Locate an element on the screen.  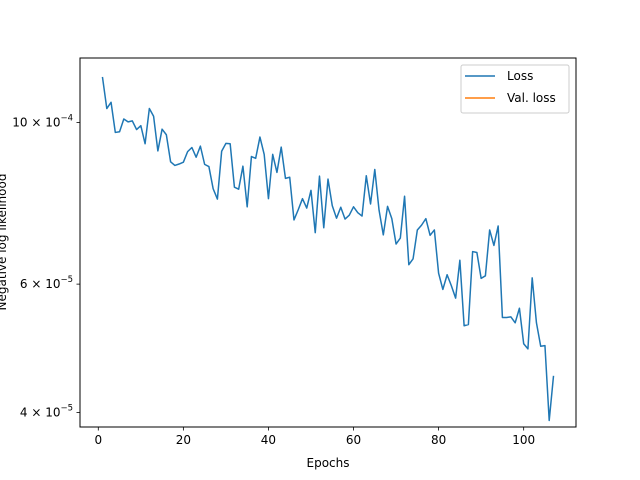
x-tick-label: 100 is located at coordinates (523, 440).